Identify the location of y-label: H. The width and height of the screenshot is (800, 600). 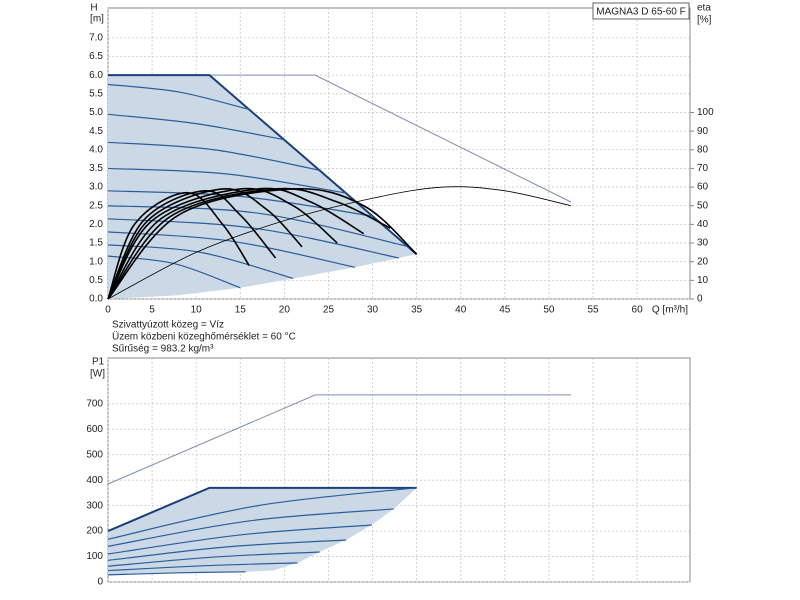
(93, 8).